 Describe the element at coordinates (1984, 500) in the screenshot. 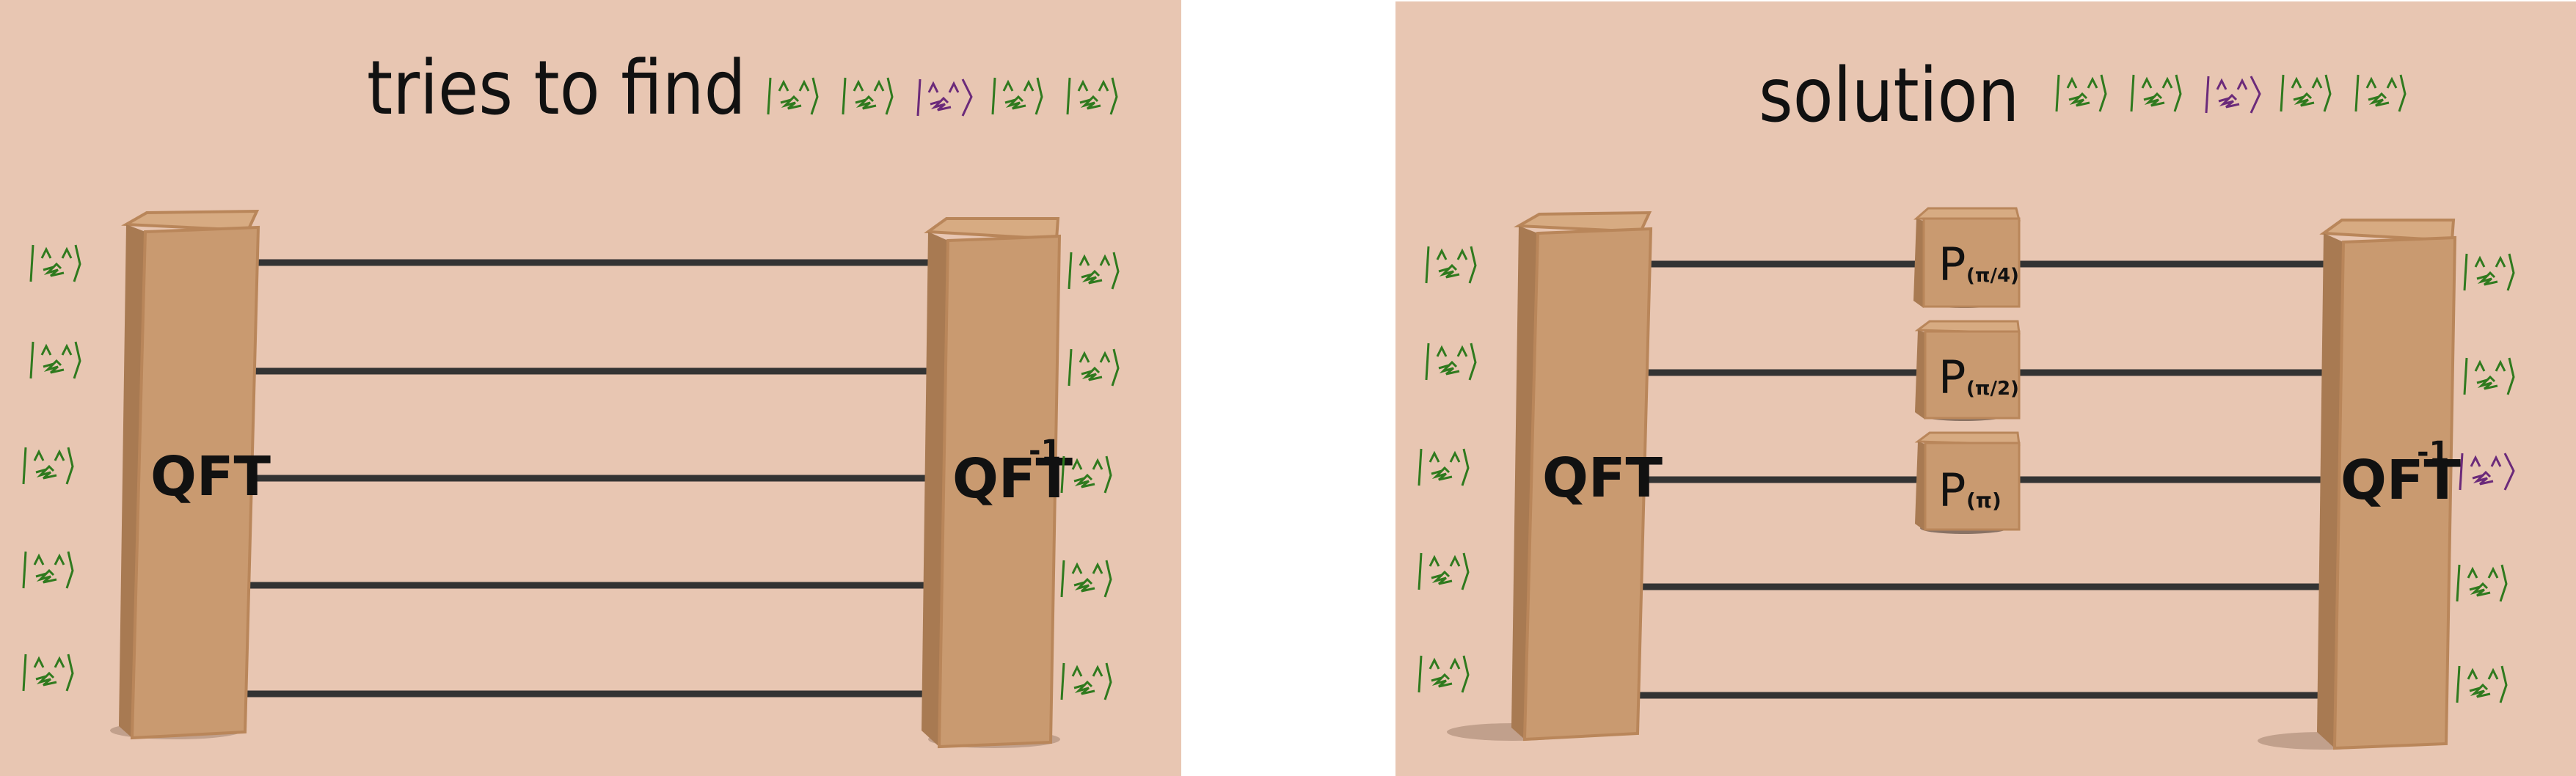

I see `phase-gate-arg: (π)` at that location.